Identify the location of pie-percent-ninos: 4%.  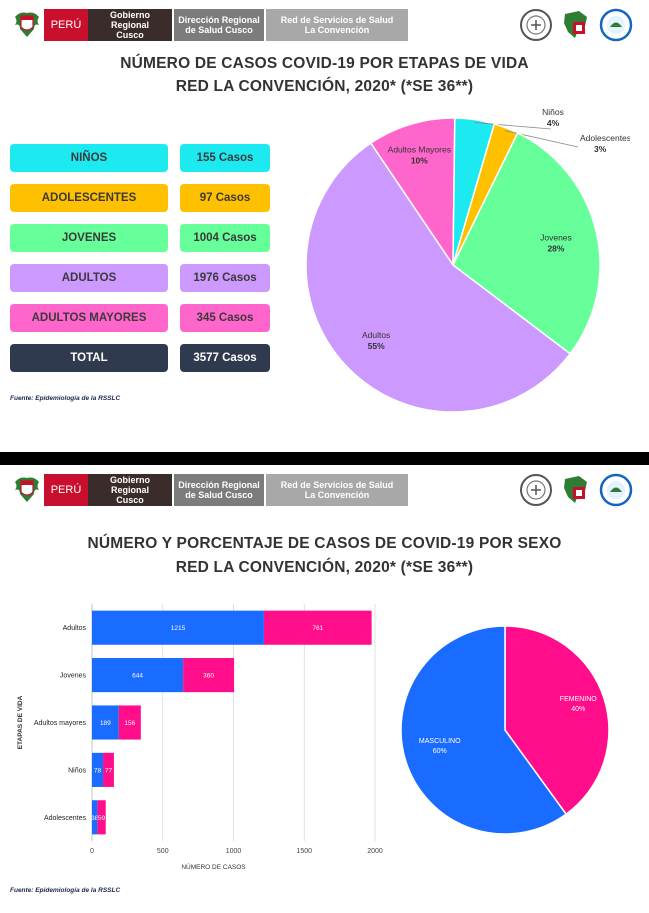
(553, 123).